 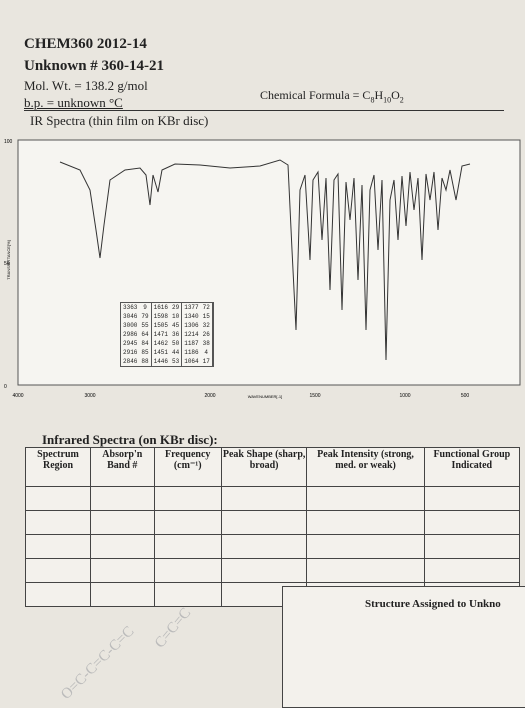 I want to click on y-tick-label: 50, so click(x=7, y=264).